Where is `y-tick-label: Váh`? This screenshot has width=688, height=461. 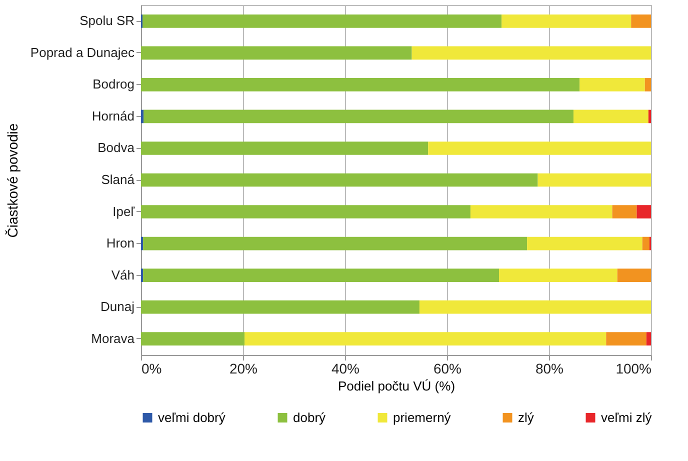
y-tick-label: Váh is located at coordinates (122, 274).